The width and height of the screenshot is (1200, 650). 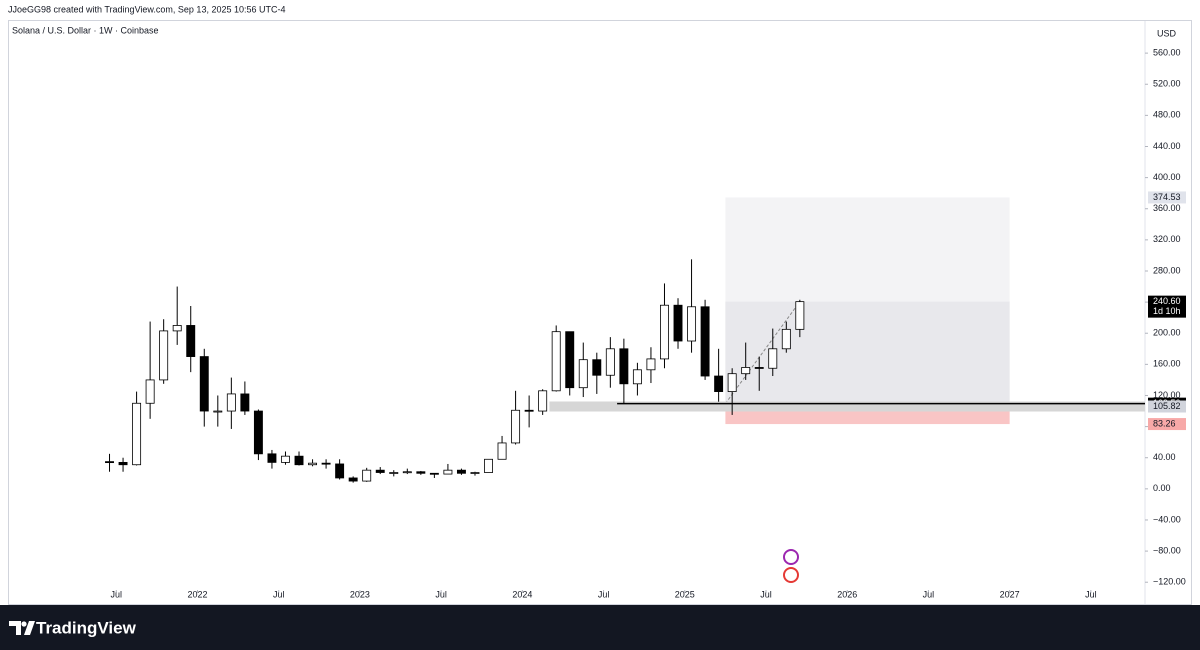 What do you see at coordinates (1164, 457) in the screenshot?
I see `y-tick-label: 40.00` at bounding box center [1164, 457].